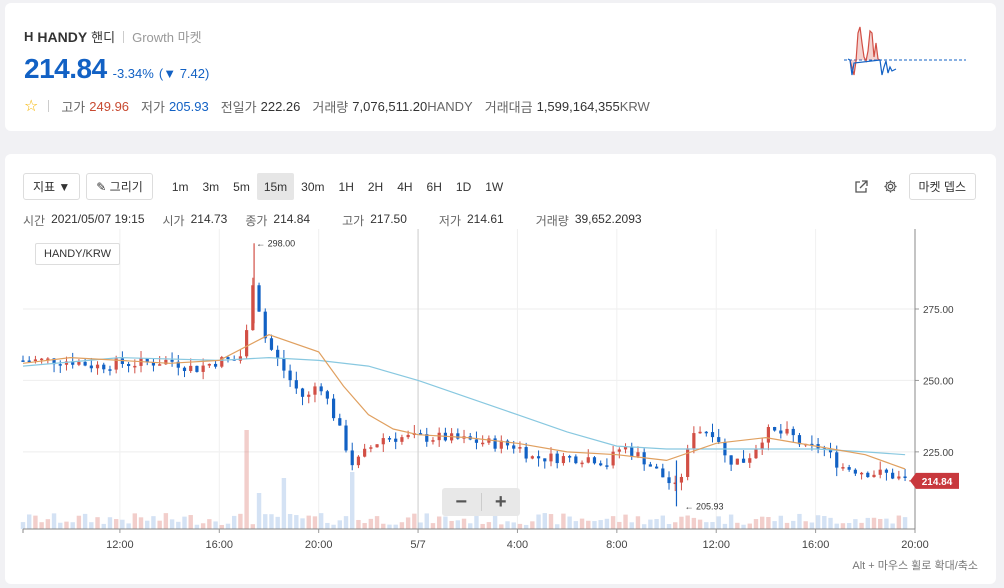 The width and height of the screenshot is (1004, 588). I want to click on draw-button: ✎ 그리기, so click(119, 186).